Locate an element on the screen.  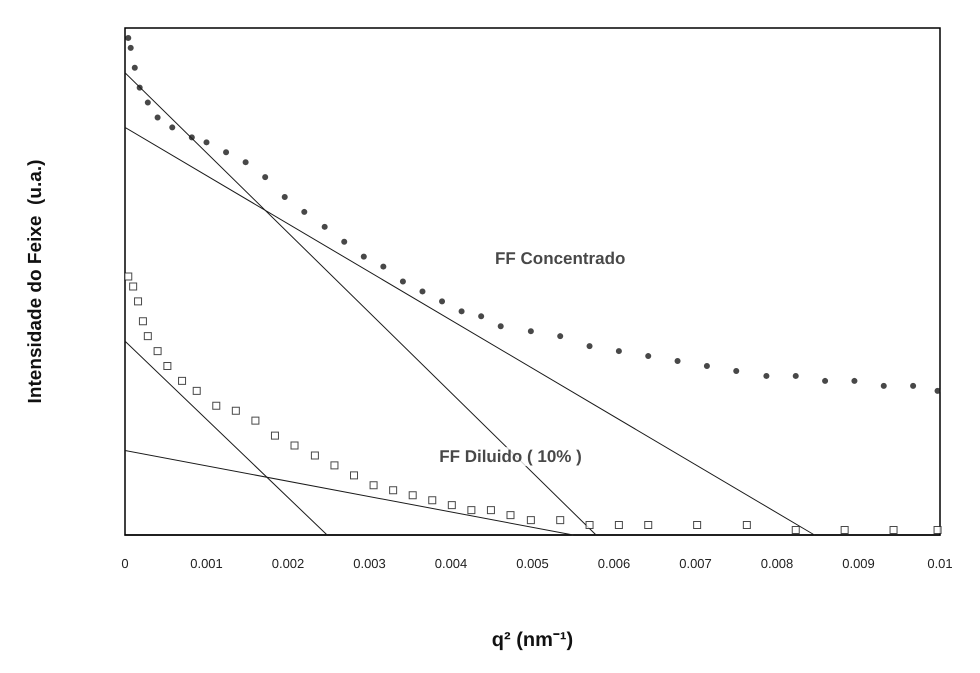
x-tick-label: 0.001 is located at coordinates (206, 563).